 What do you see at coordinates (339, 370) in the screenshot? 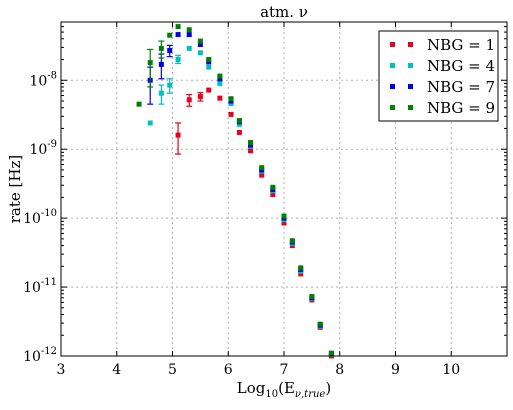
I see `x-tick-label: 8` at bounding box center [339, 370].